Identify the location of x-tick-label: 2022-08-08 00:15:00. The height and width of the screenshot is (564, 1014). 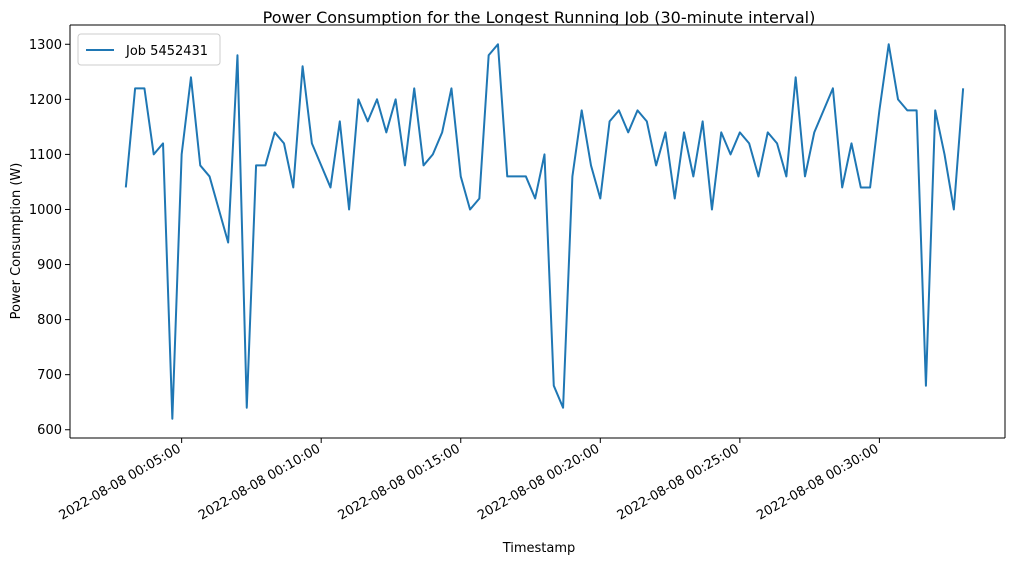
(399, 482).